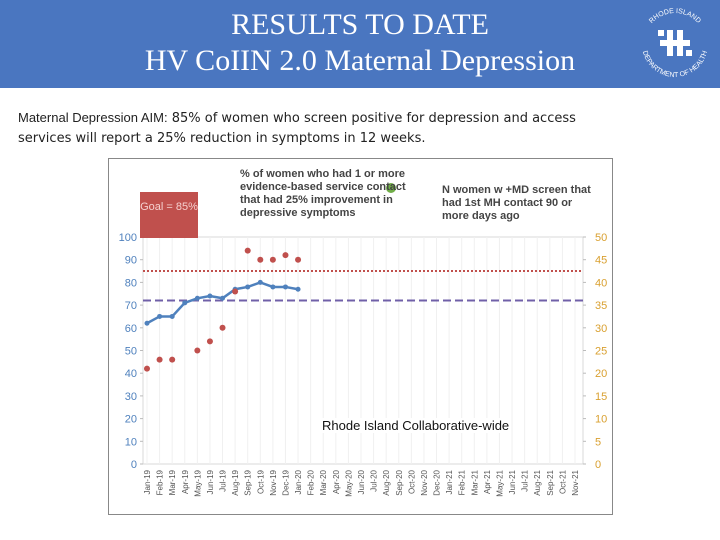  Describe the element at coordinates (386, 482) in the screenshot. I see `x-tick-label: Aug-20` at that location.